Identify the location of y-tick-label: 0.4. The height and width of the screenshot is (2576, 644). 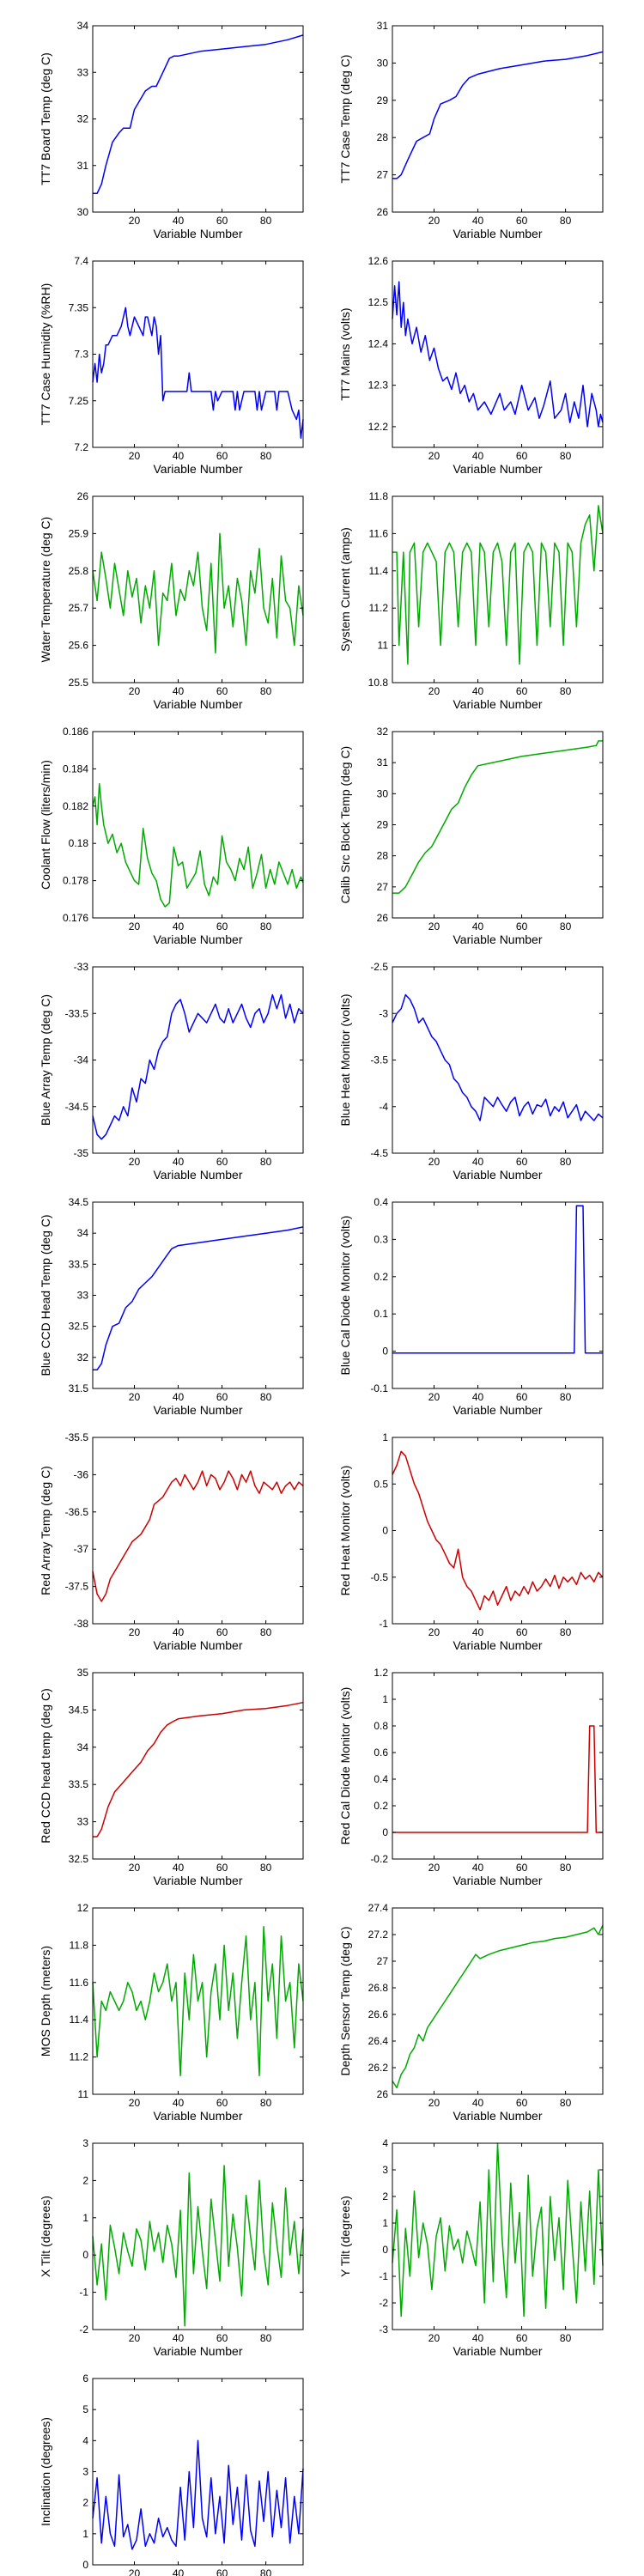
(381, 1779).